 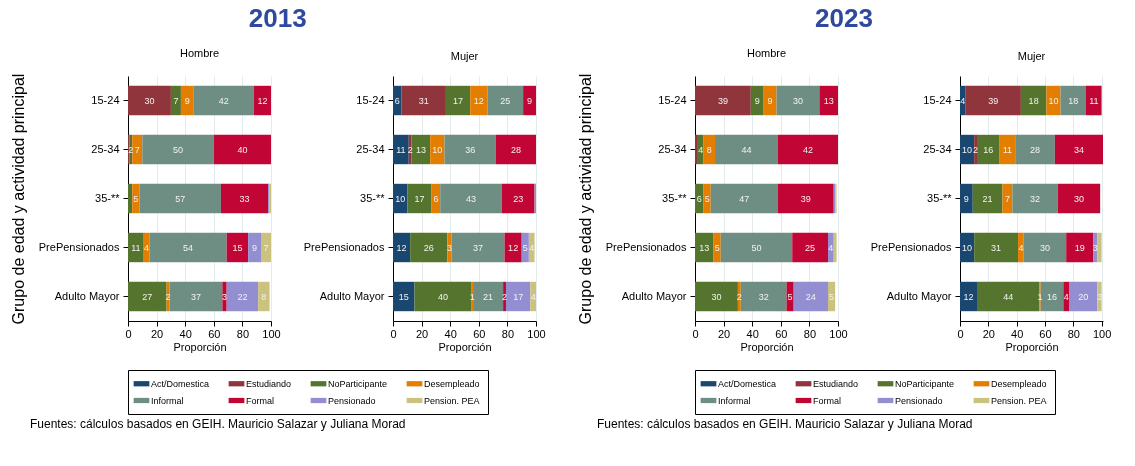 What do you see at coordinates (505, 296) in the screenshot?
I see `data-label: 2` at bounding box center [505, 296].